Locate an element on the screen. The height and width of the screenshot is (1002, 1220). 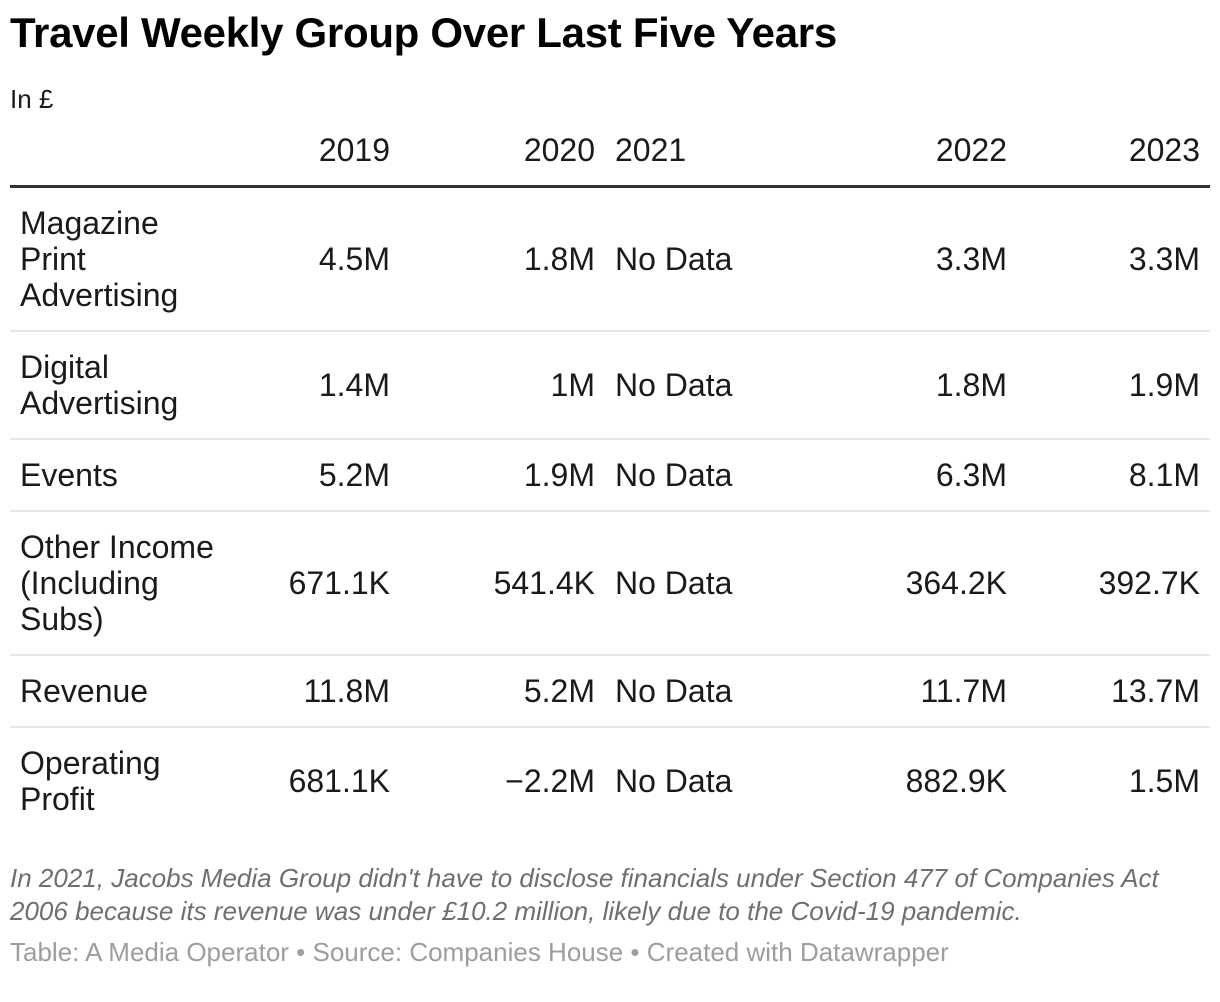
column-header-2023: 2023 is located at coordinates (1113, 151).